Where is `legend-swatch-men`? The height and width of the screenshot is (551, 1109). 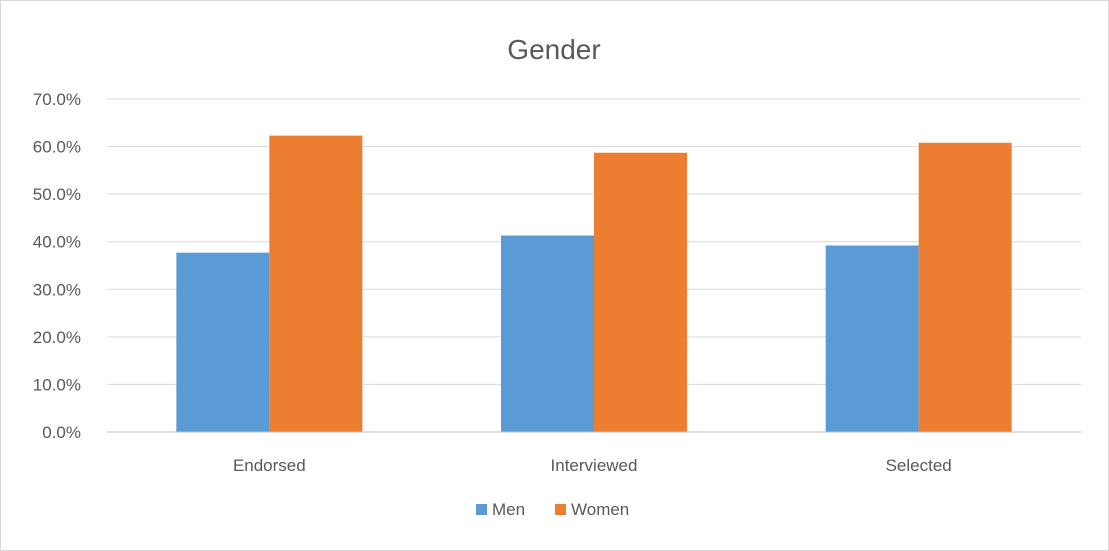
legend-swatch-men is located at coordinates (481, 509).